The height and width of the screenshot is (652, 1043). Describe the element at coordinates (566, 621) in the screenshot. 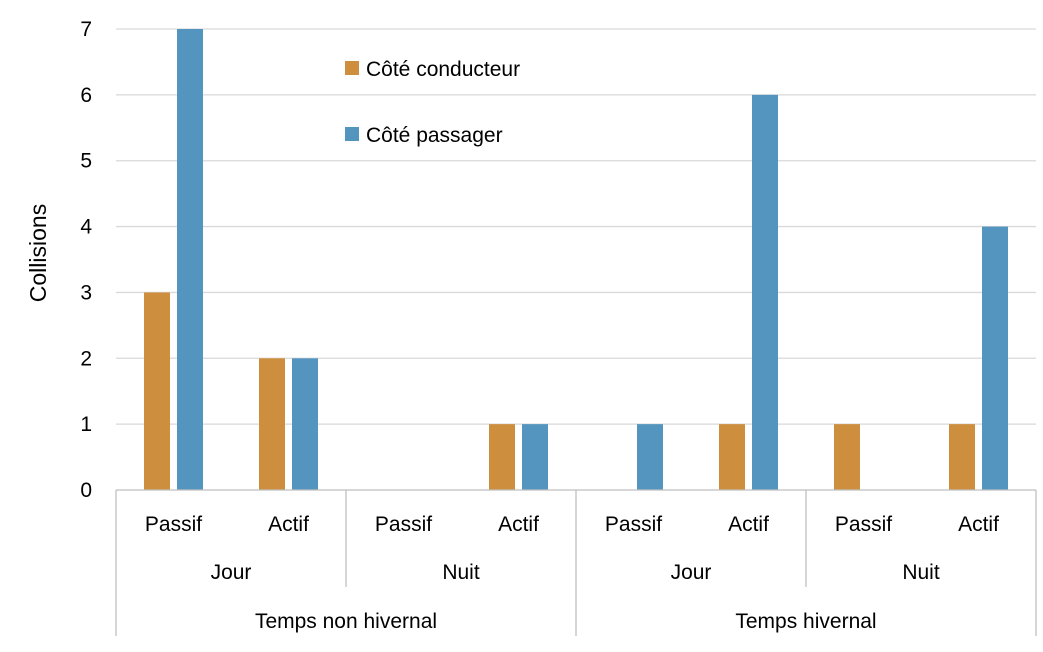

I see `category-labels-level3: Temps non hivernal Temps hivernal` at that location.